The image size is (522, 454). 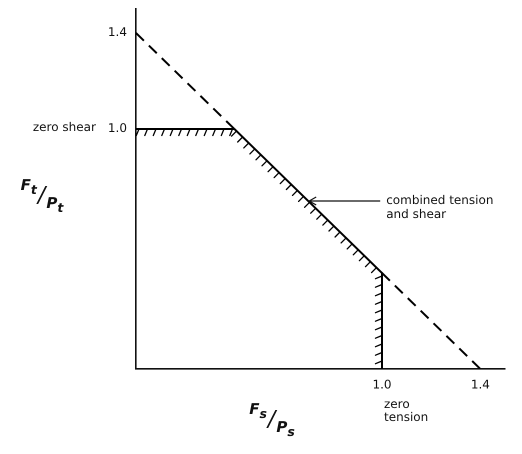 I want to click on text: zero shear, so click(x=64, y=127).